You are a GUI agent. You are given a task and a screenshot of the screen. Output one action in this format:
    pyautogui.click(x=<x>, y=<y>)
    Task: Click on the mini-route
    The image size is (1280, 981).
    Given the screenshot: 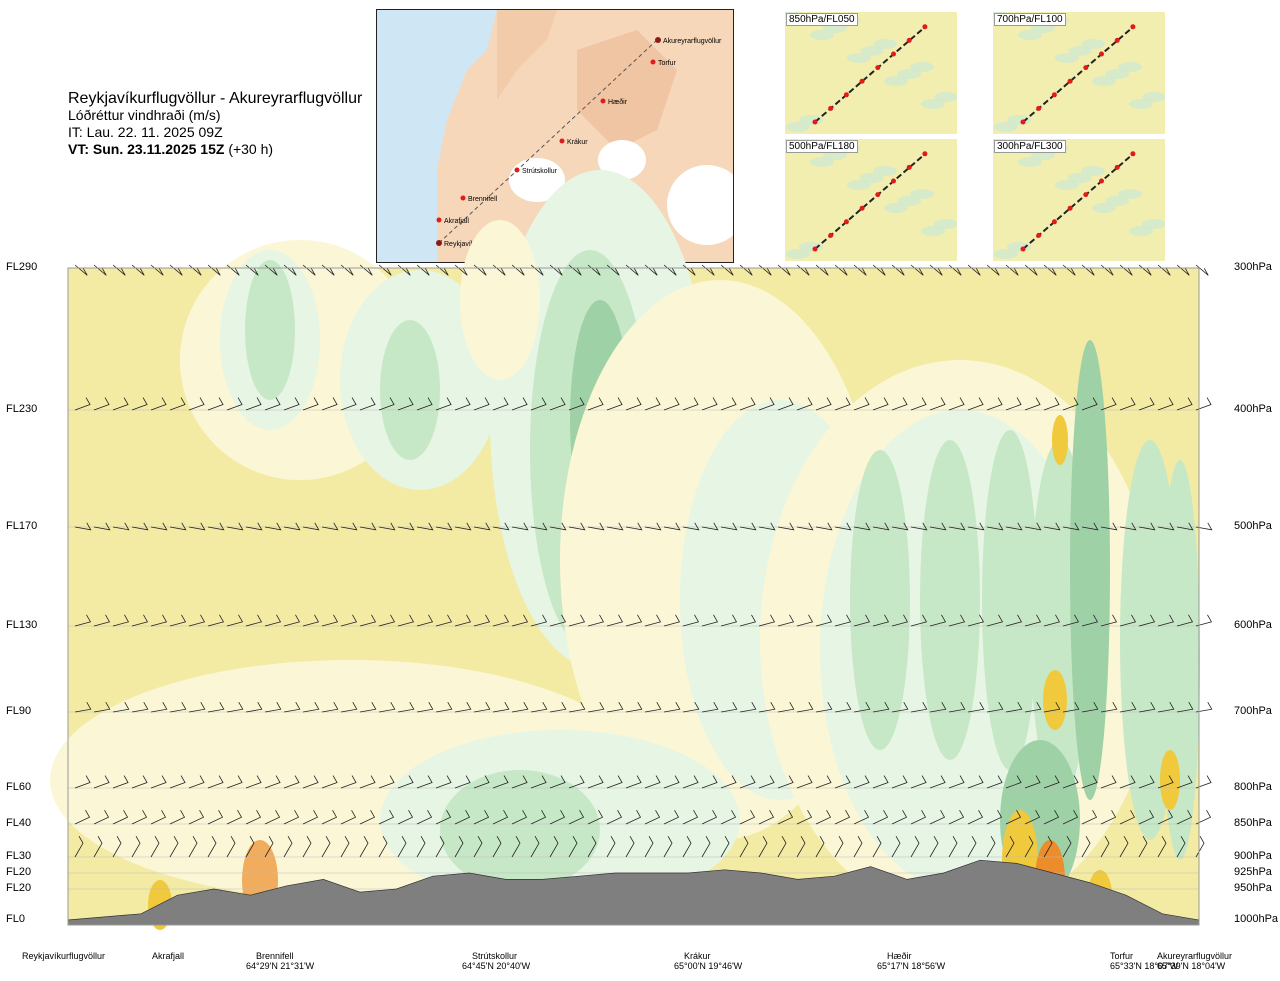 What is the action you would take?
    pyautogui.click(x=1078, y=74)
    